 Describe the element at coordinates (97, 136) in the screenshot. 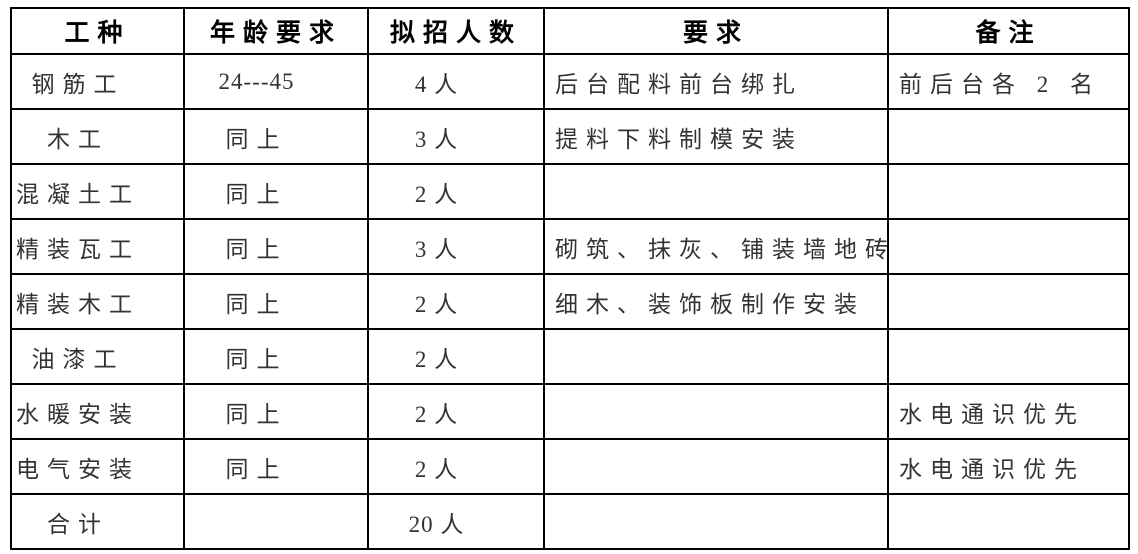

I see `cell-job: 木工` at that location.